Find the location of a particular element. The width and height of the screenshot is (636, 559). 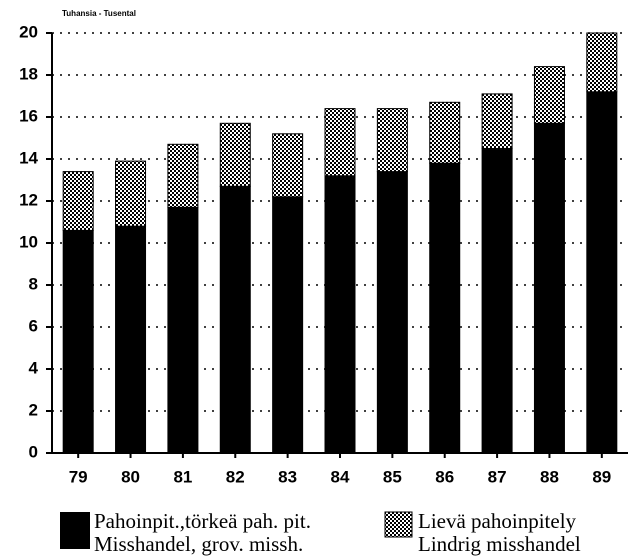

legend-label: Pahoinpit.,törkeä pah. pit. is located at coordinates (202, 521).